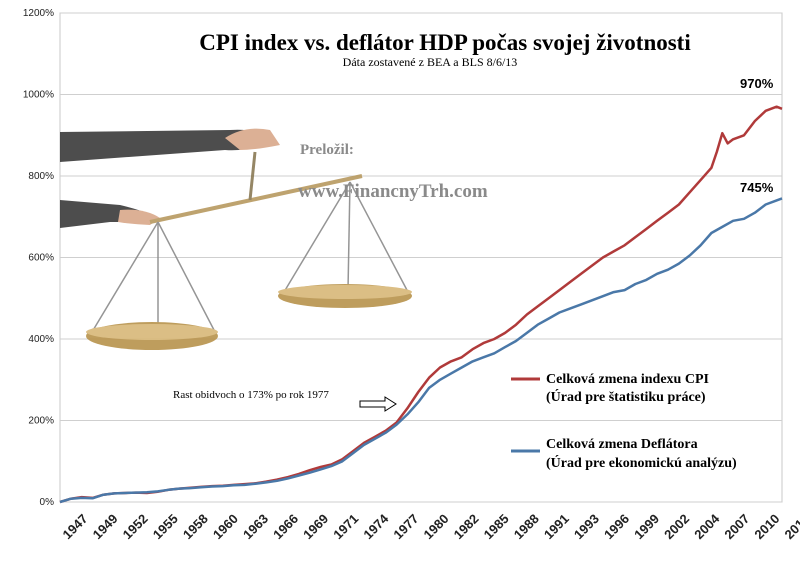 This screenshot has height=562, width=800. Describe the element at coordinates (225, 526) in the screenshot. I see `x-tick-label: 1960` at that location.